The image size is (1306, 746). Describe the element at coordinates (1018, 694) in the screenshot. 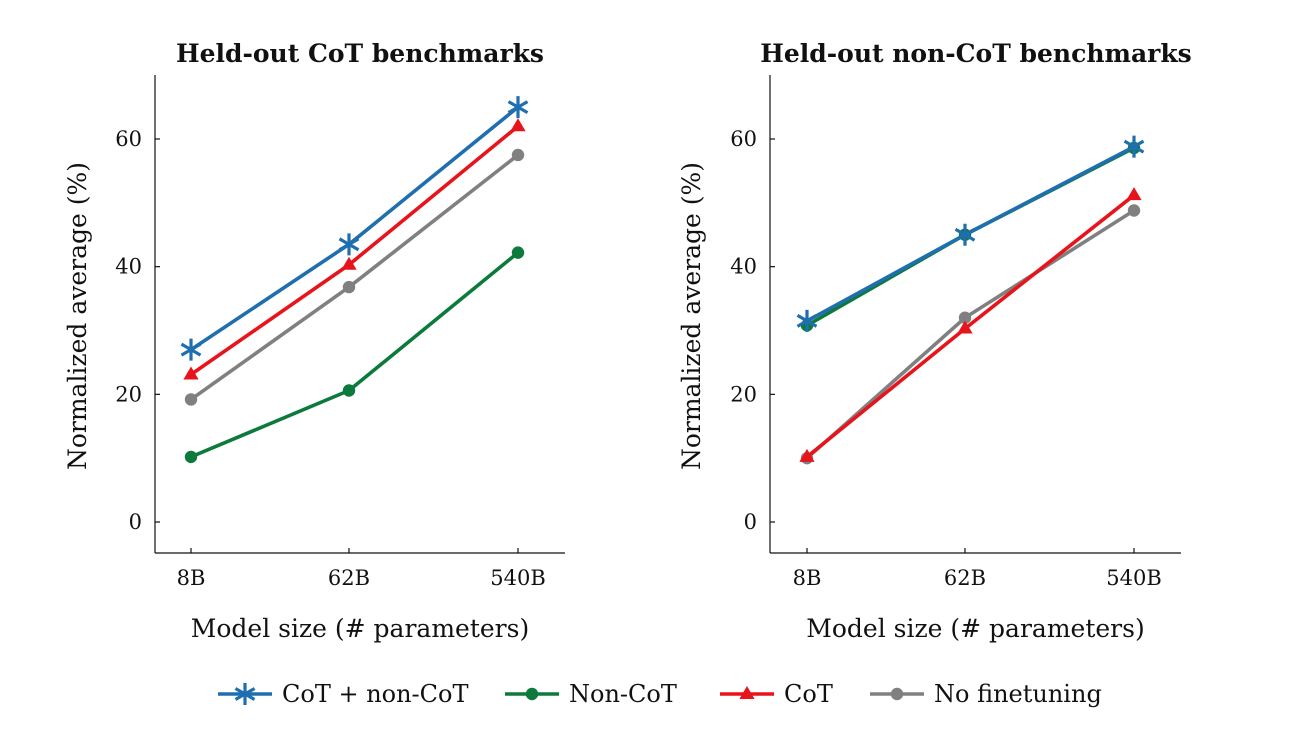

I see `legend-label: No finetuning` at that location.